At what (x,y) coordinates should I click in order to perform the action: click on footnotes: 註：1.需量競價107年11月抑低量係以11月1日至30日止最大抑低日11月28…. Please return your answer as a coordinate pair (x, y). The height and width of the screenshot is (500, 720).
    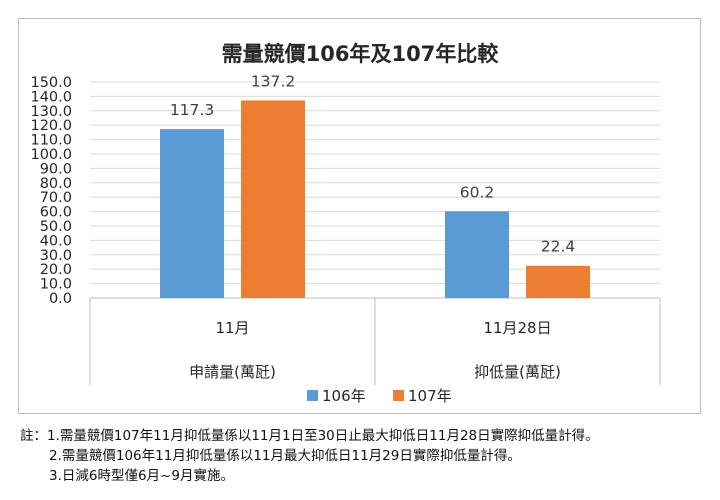
    Looking at the image, I should click on (309, 456).